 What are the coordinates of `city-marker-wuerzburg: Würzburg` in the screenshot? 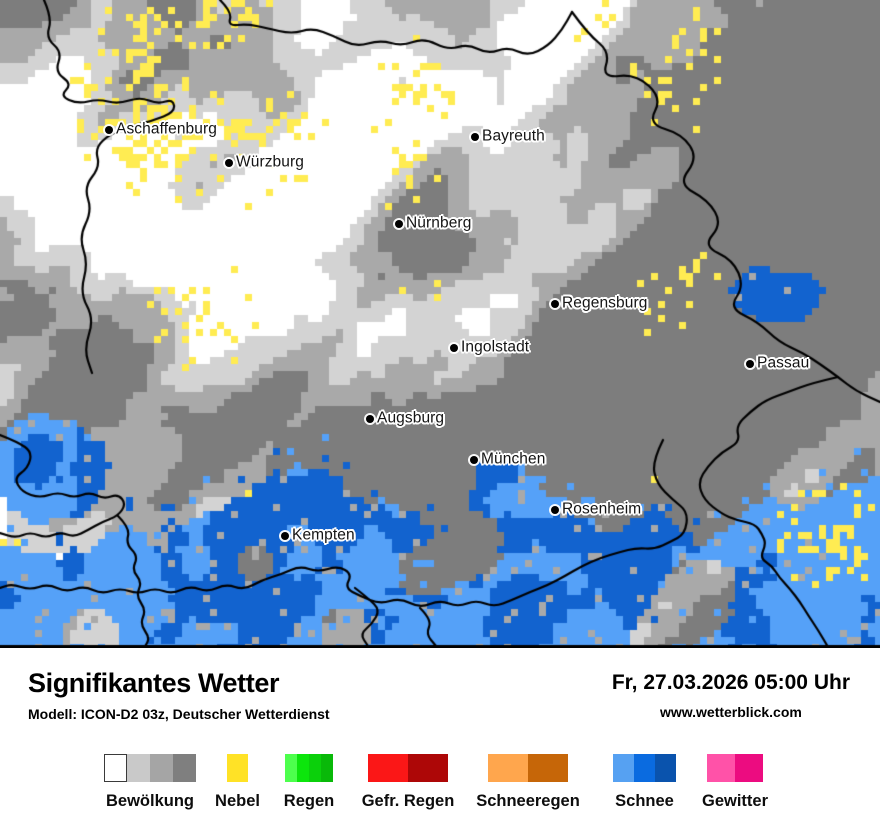 It's located at (264, 161).